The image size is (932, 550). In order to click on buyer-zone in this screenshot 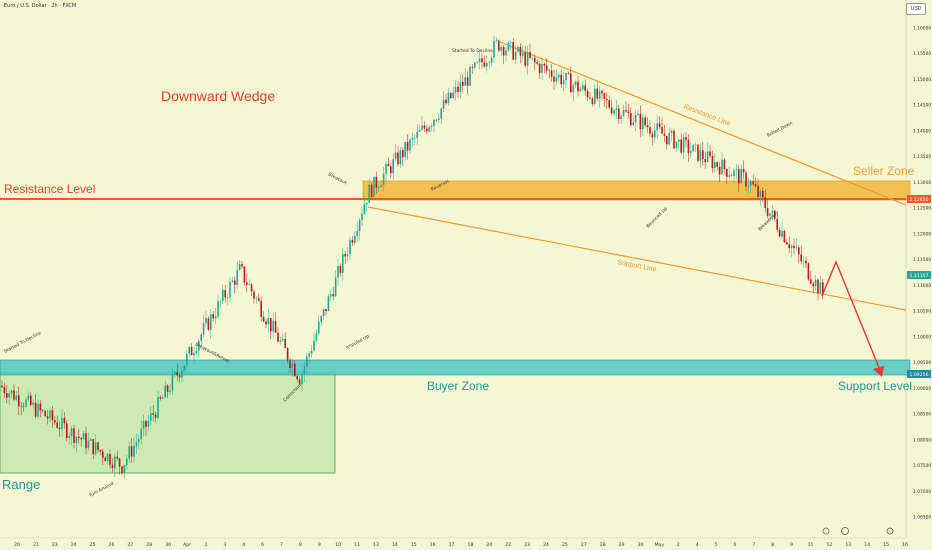, I will do `click(455, 367)`.